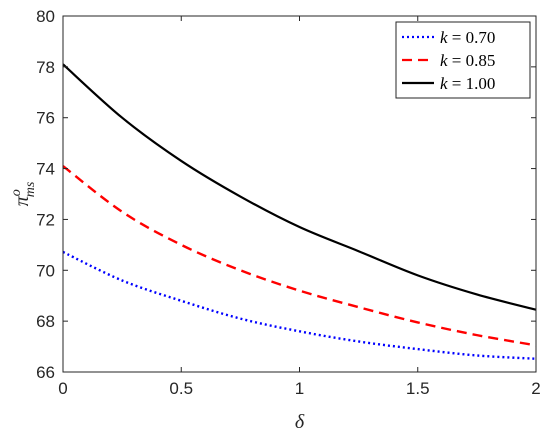  What do you see at coordinates (472, 83) in the screenshot?
I see `legend-value: = 1.00` at bounding box center [472, 83].